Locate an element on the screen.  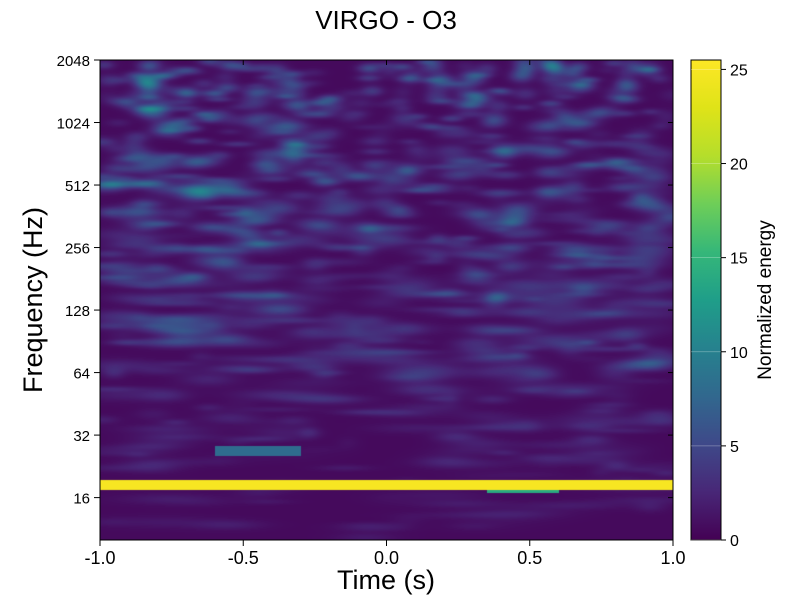
chart-title: VIRGO - O3 is located at coordinates (386, 20).